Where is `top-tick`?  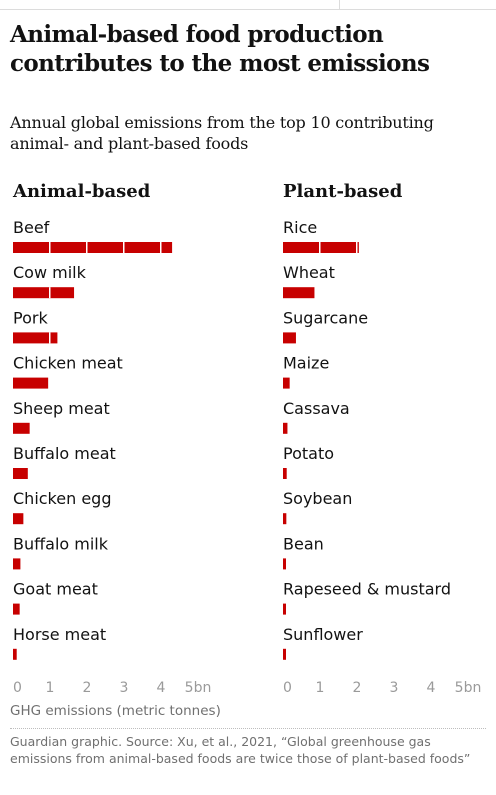
top-tick is located at coordinates (339, 5).